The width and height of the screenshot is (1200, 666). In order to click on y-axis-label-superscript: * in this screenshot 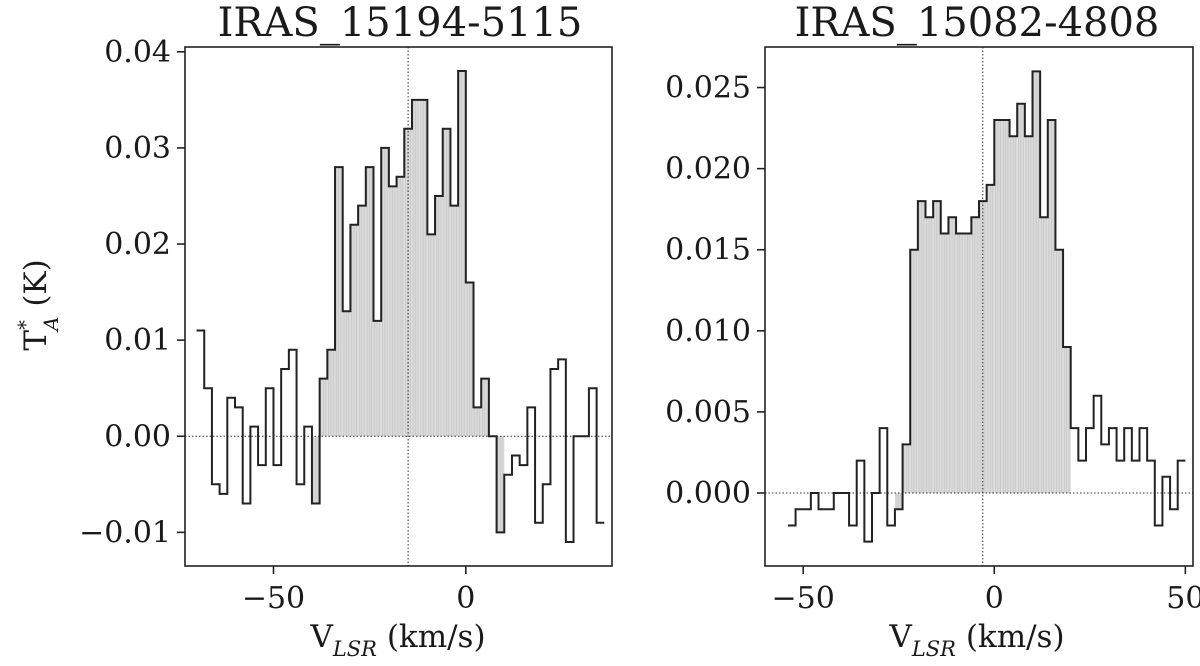, I will do `click(25, 325)`.